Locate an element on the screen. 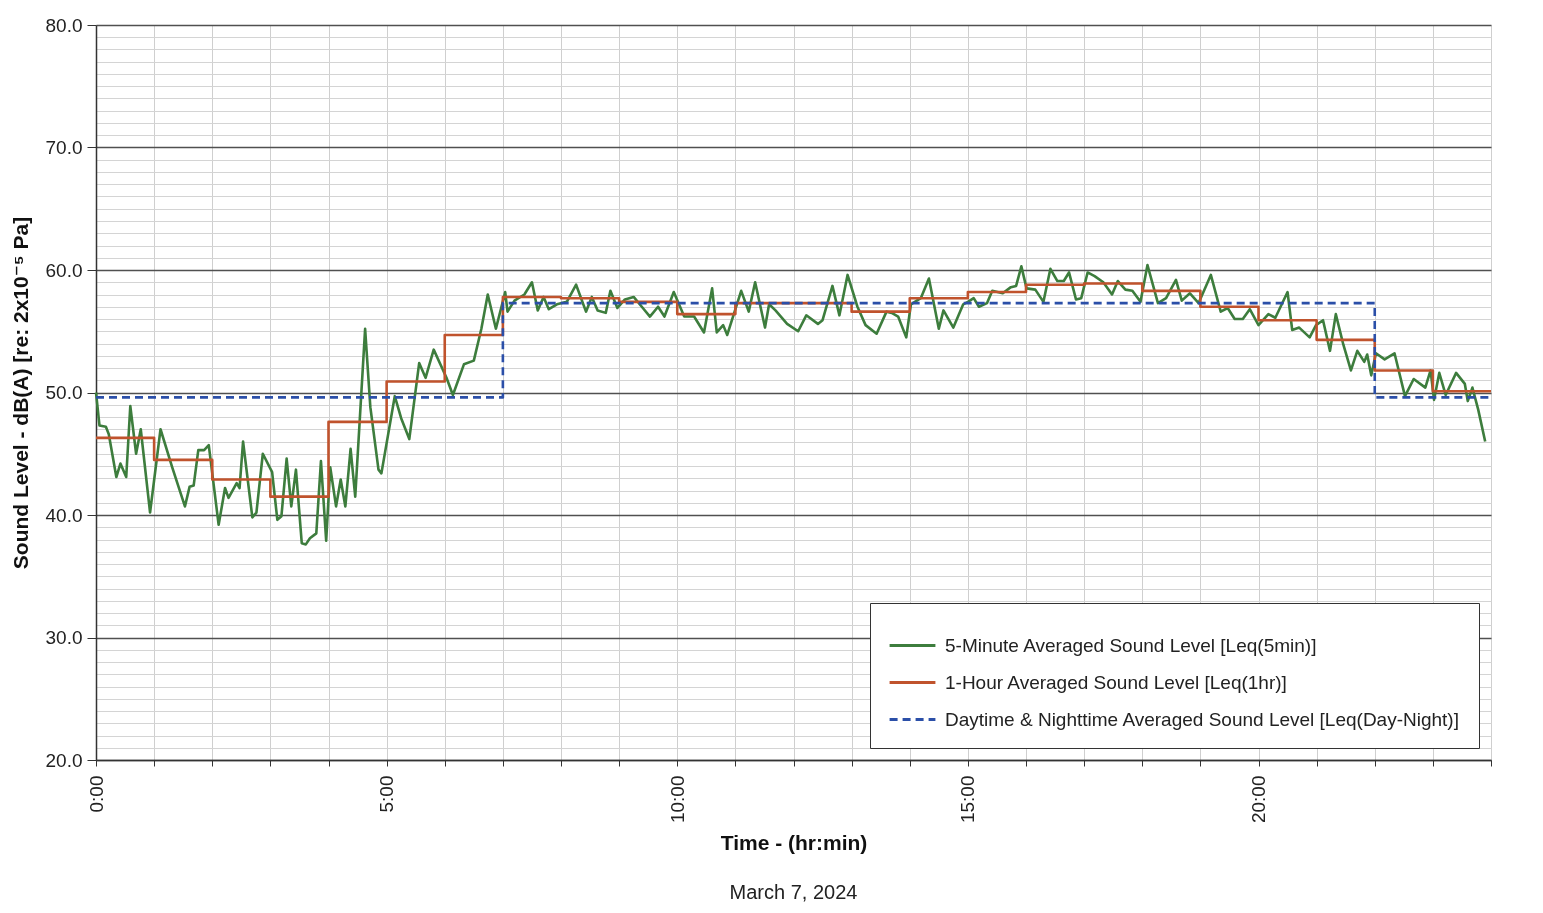  y-axis-title: Sound Level - dB(A) [re: 2x10⁻⁵ Pa] is located at coordinates (20, 393).